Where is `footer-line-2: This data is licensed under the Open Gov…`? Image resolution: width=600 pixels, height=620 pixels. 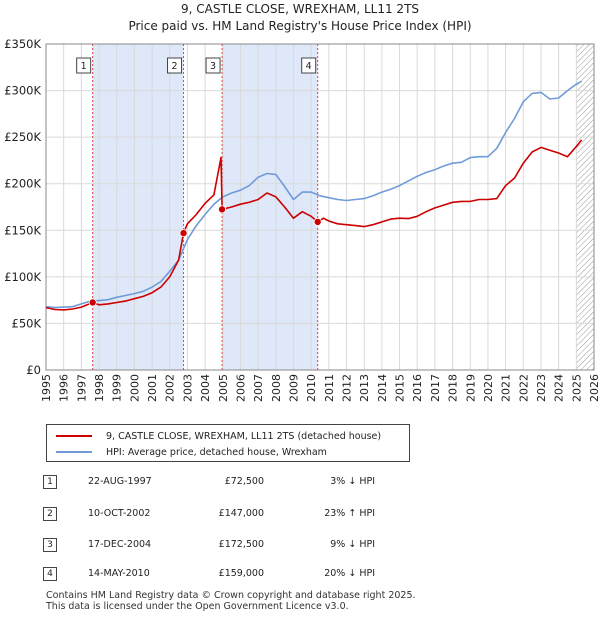
footer-line-2: This data is licensed under the Open Gov… is located at coordinates (197, 606).